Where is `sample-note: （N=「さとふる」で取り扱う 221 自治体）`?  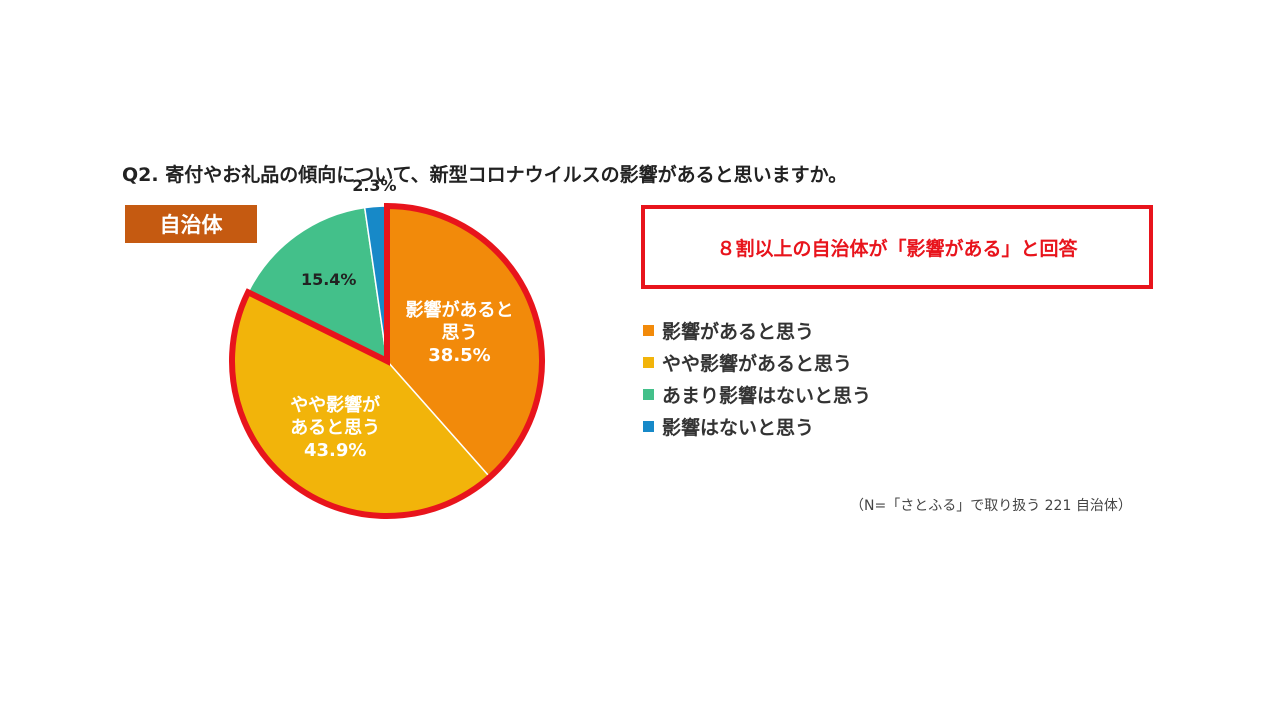 sample-note: （N=「さとふる」で取り扱う 221 自治体） is located at coordinates (991, 506).